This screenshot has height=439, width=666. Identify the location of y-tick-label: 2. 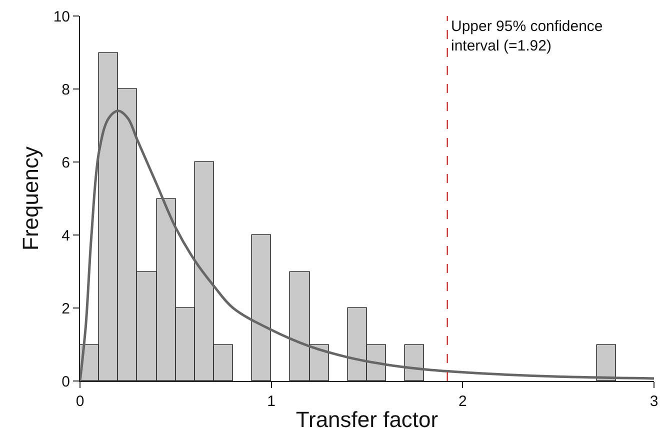
(66, 309).